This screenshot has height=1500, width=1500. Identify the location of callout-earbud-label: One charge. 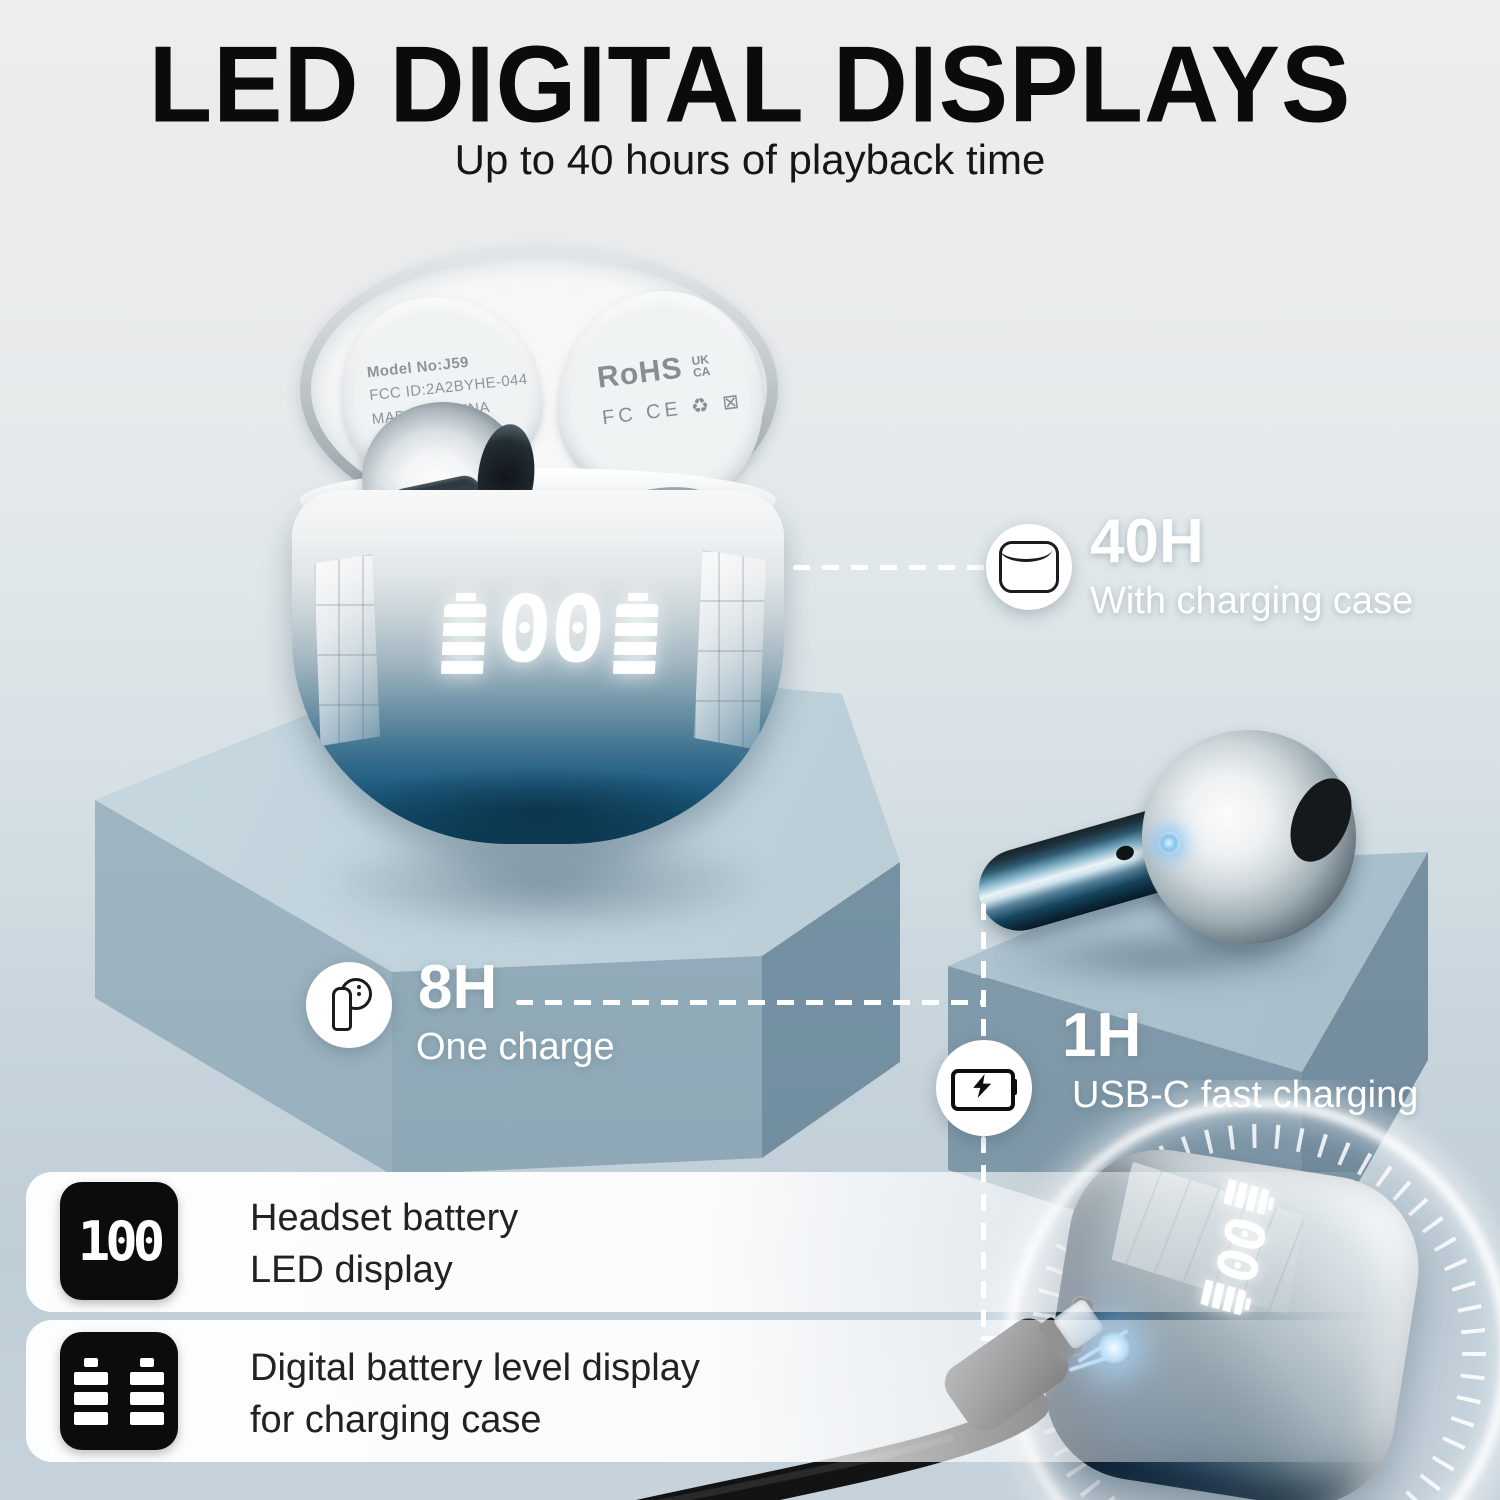
(515, 1047).